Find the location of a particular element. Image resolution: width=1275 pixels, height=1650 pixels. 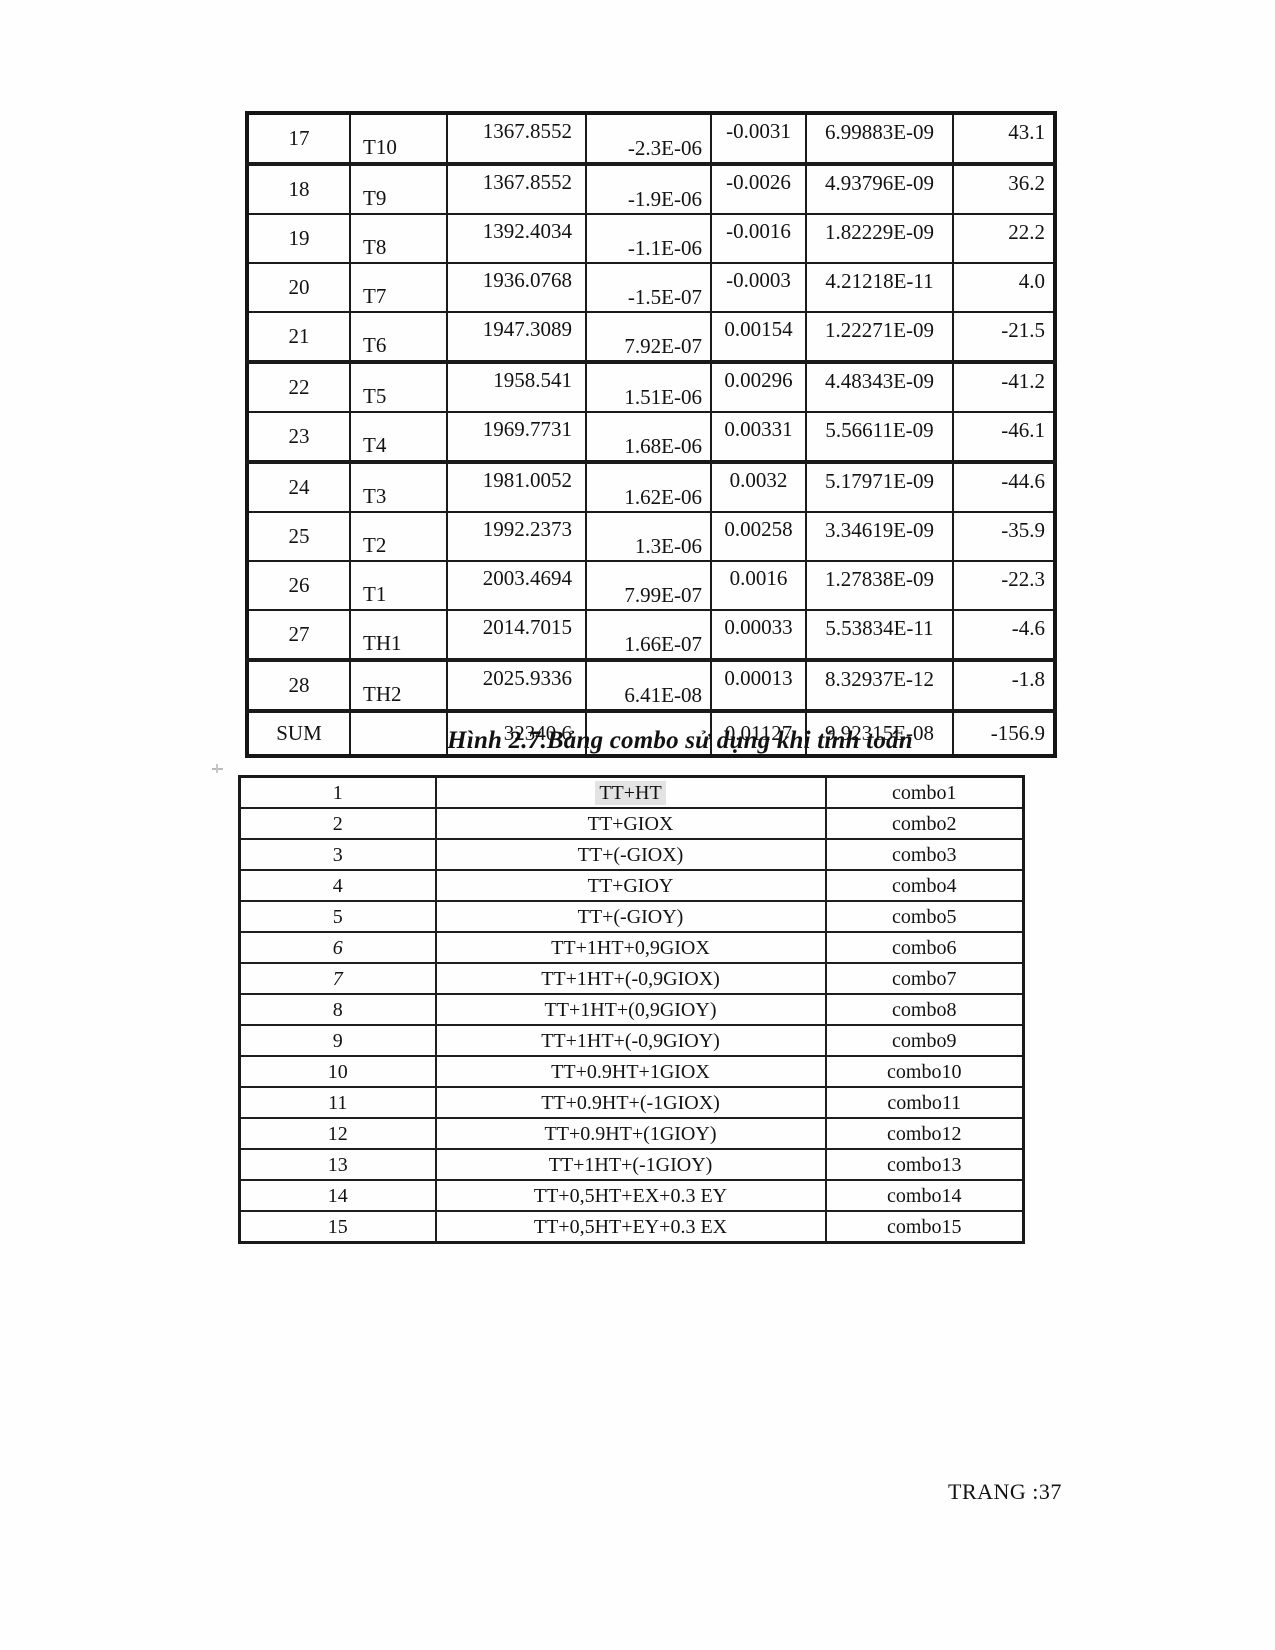

combo-row-cell-formula: TT+0,5HT+EX+0.3 EY is located at coordinates (630, 1195).